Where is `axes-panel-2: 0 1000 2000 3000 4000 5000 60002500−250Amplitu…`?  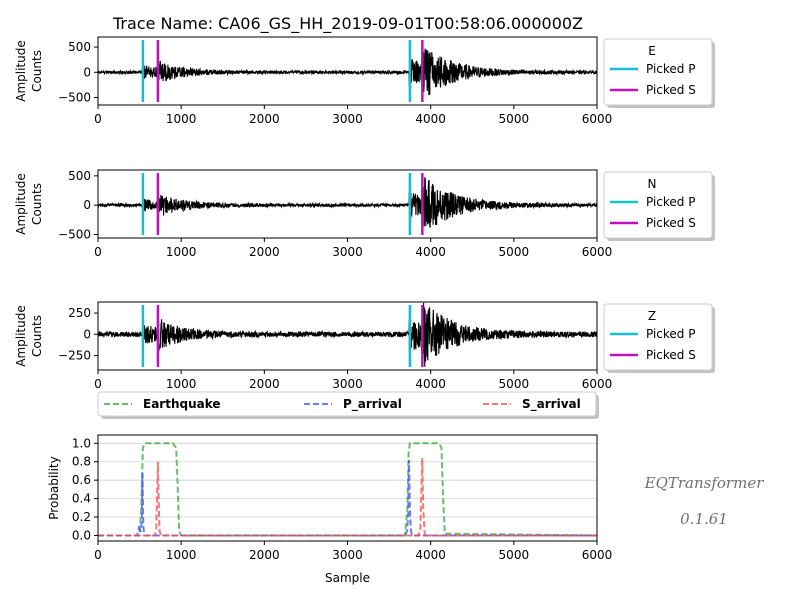
axes-panel-2: 0 1000 2000 3000 4000 5000 60002500−250Amplitu… is located at coordinates (313, 346).